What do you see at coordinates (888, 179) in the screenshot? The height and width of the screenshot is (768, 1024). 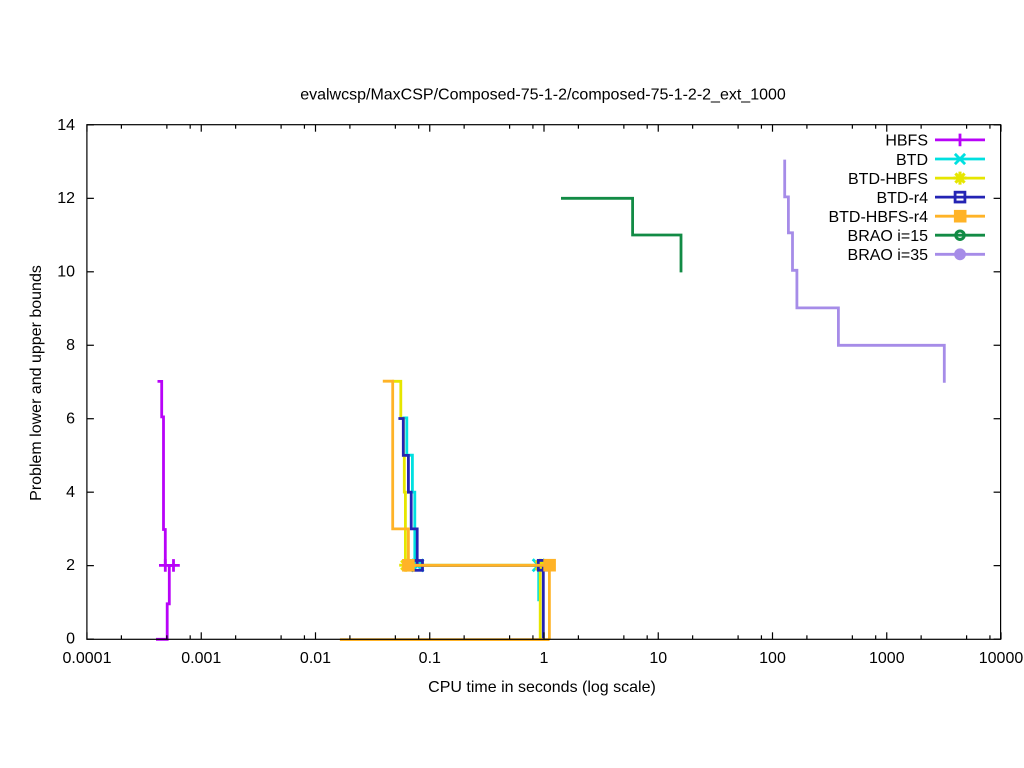 I see `svg-text: BTD-HBFS` at bounding box center [888, 179].